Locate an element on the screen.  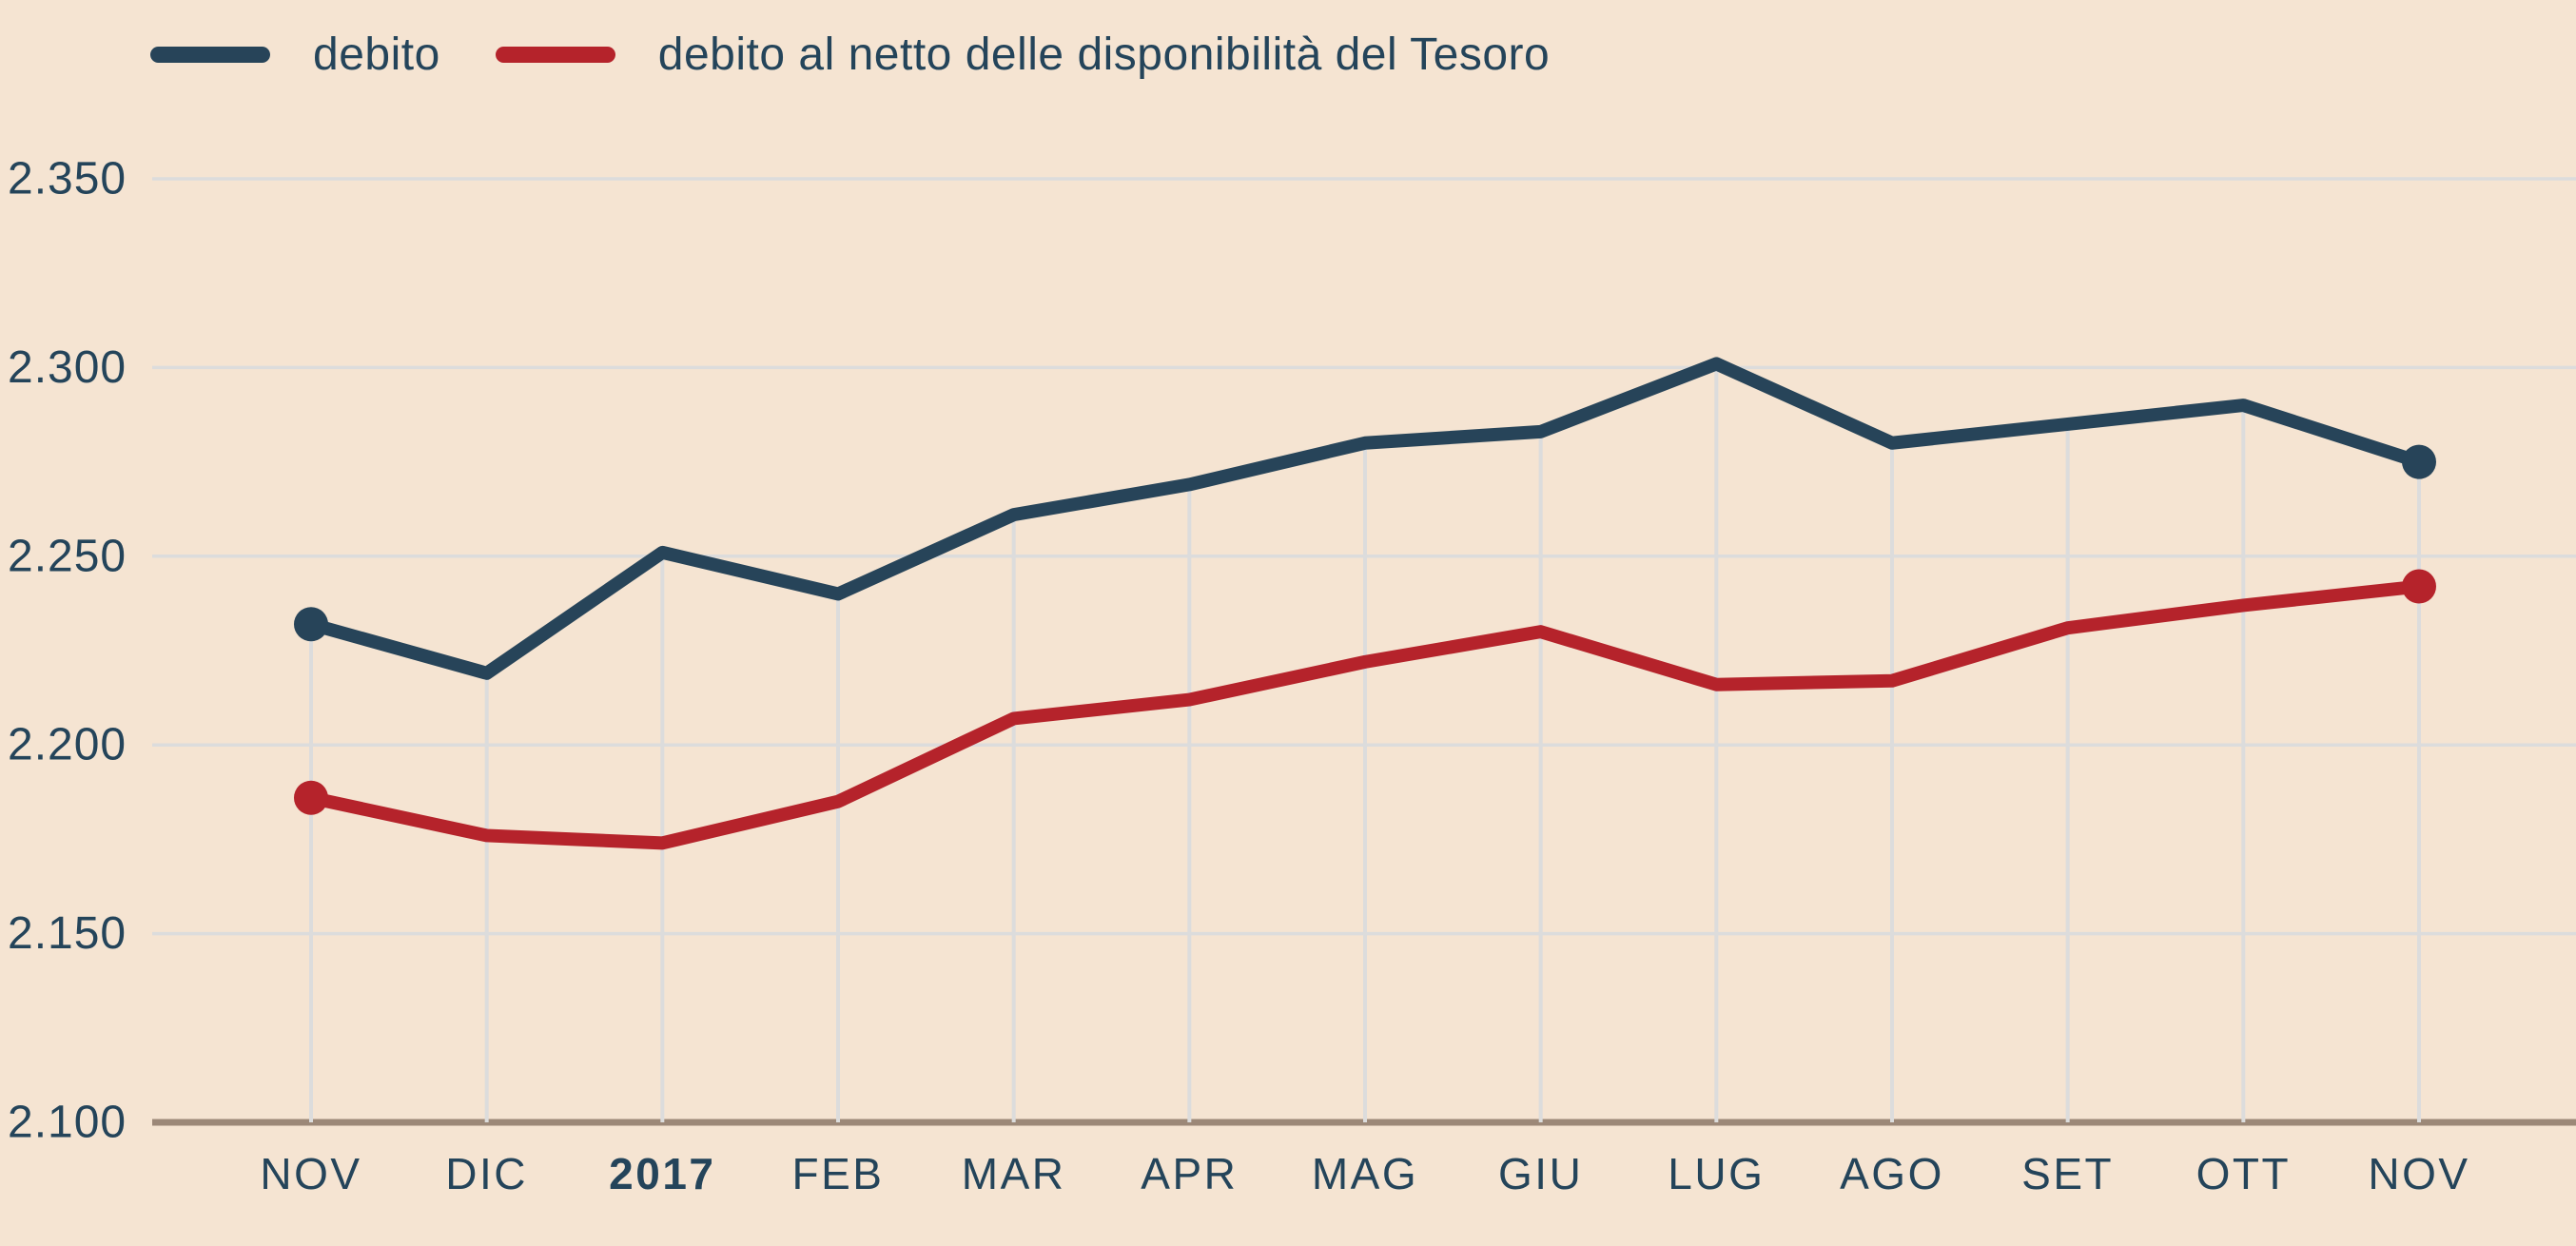
x-tick-label: OTT is located at coordinates (2244, 1174).